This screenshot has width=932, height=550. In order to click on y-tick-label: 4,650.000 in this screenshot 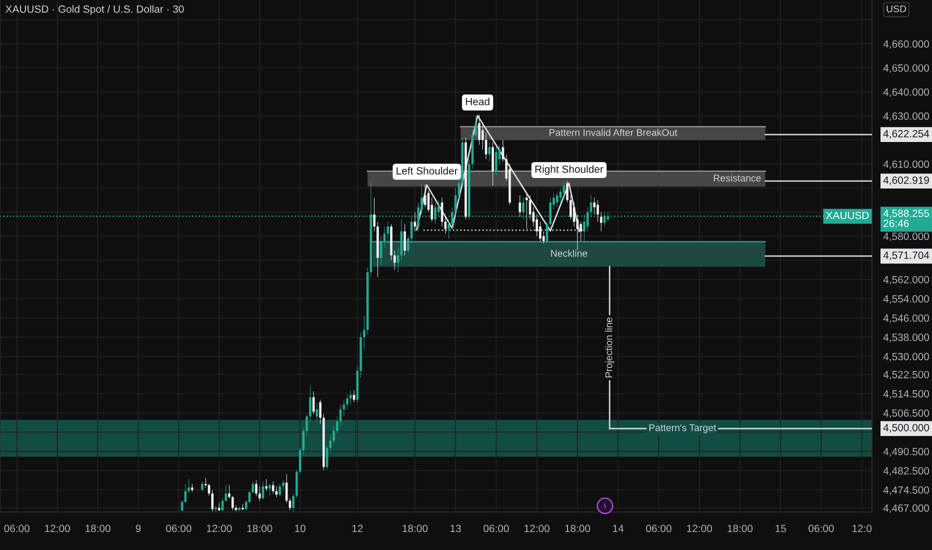, I will do `click(906, 68)`.